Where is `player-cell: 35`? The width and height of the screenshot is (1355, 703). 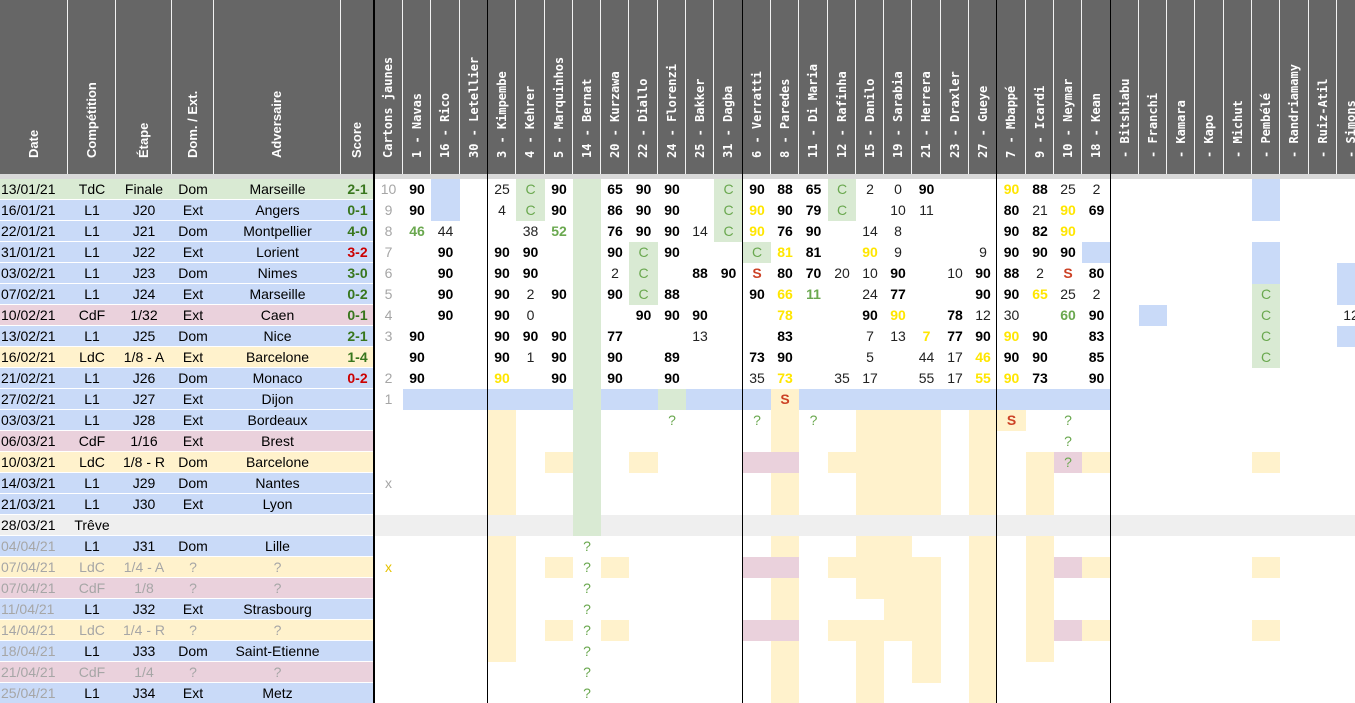 player-cell: 35 is located at coordinates (842, 378).